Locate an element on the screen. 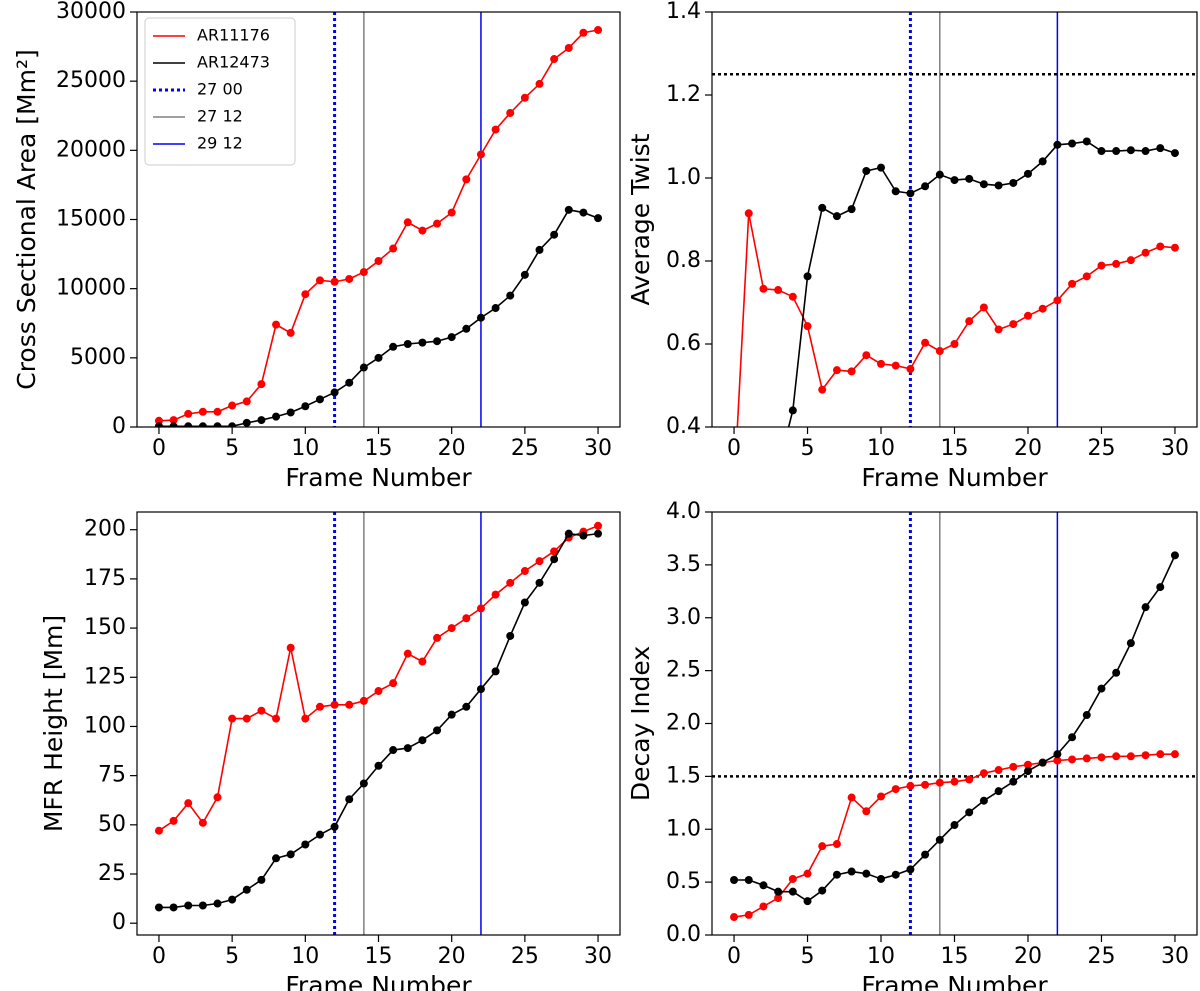  legend-label: 29 12 is located at coordinates (220, 143).